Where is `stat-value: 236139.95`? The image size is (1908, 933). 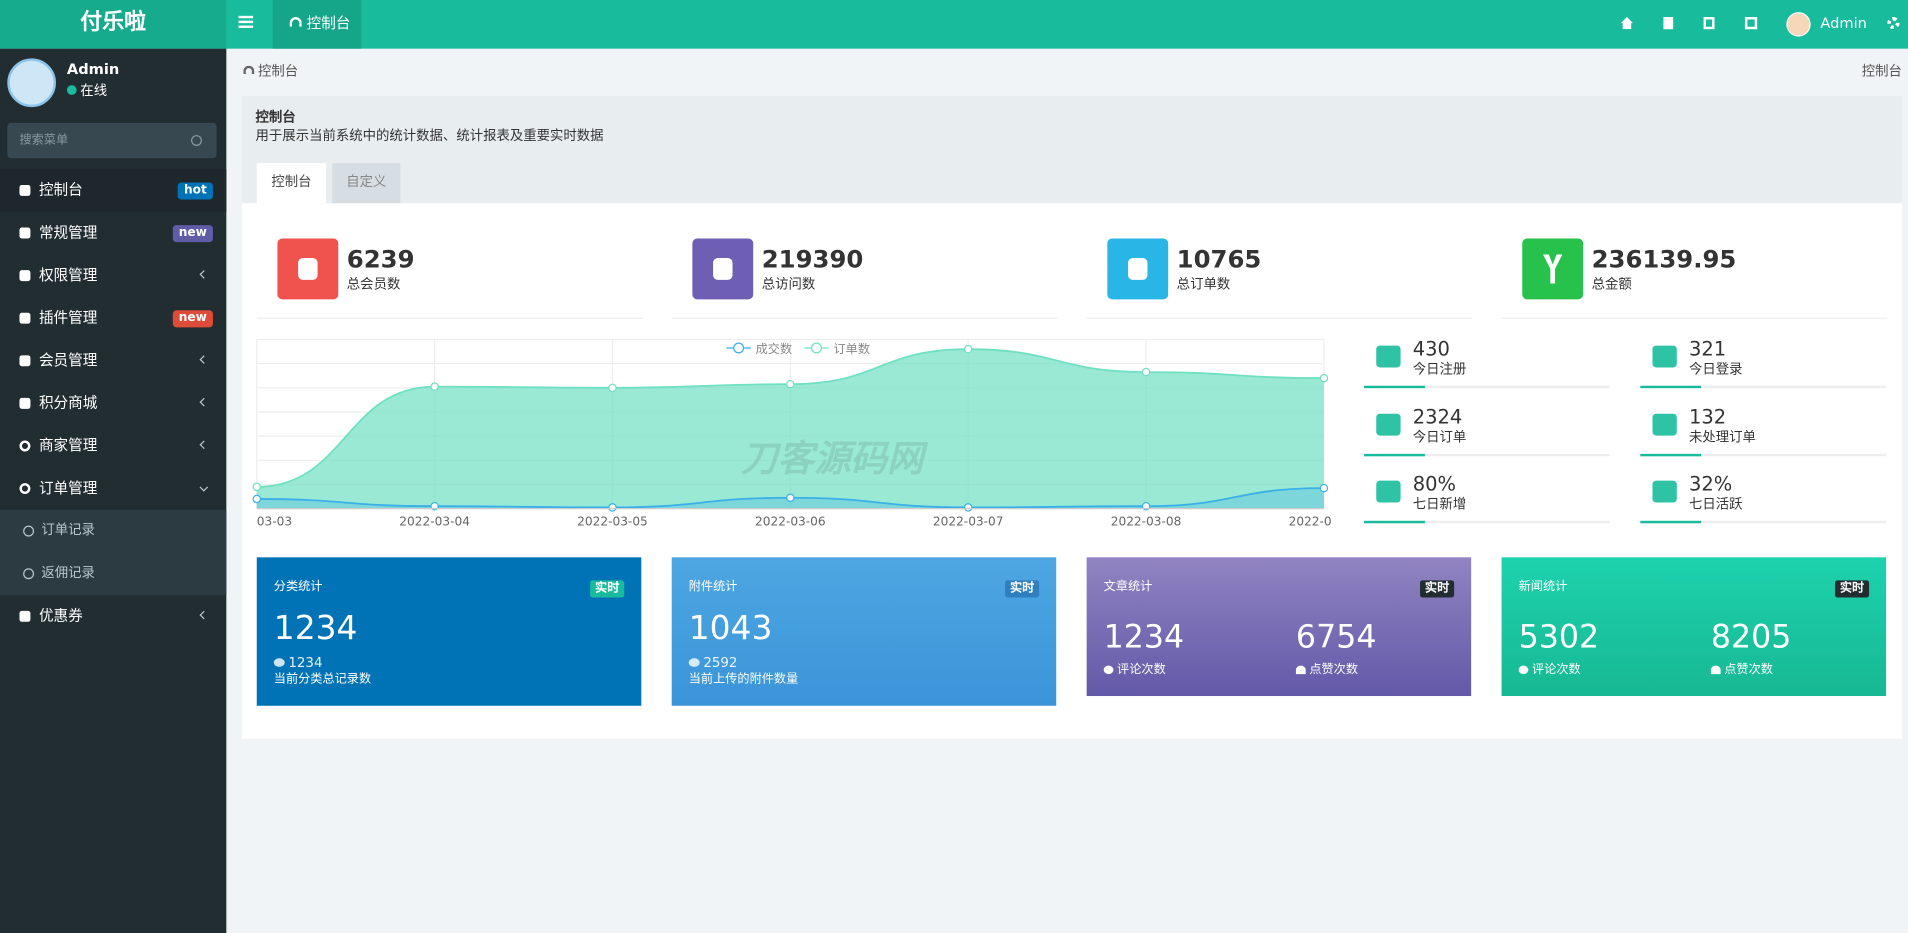
stat-value: 236139.95 is located at coordinates (1664, 259).